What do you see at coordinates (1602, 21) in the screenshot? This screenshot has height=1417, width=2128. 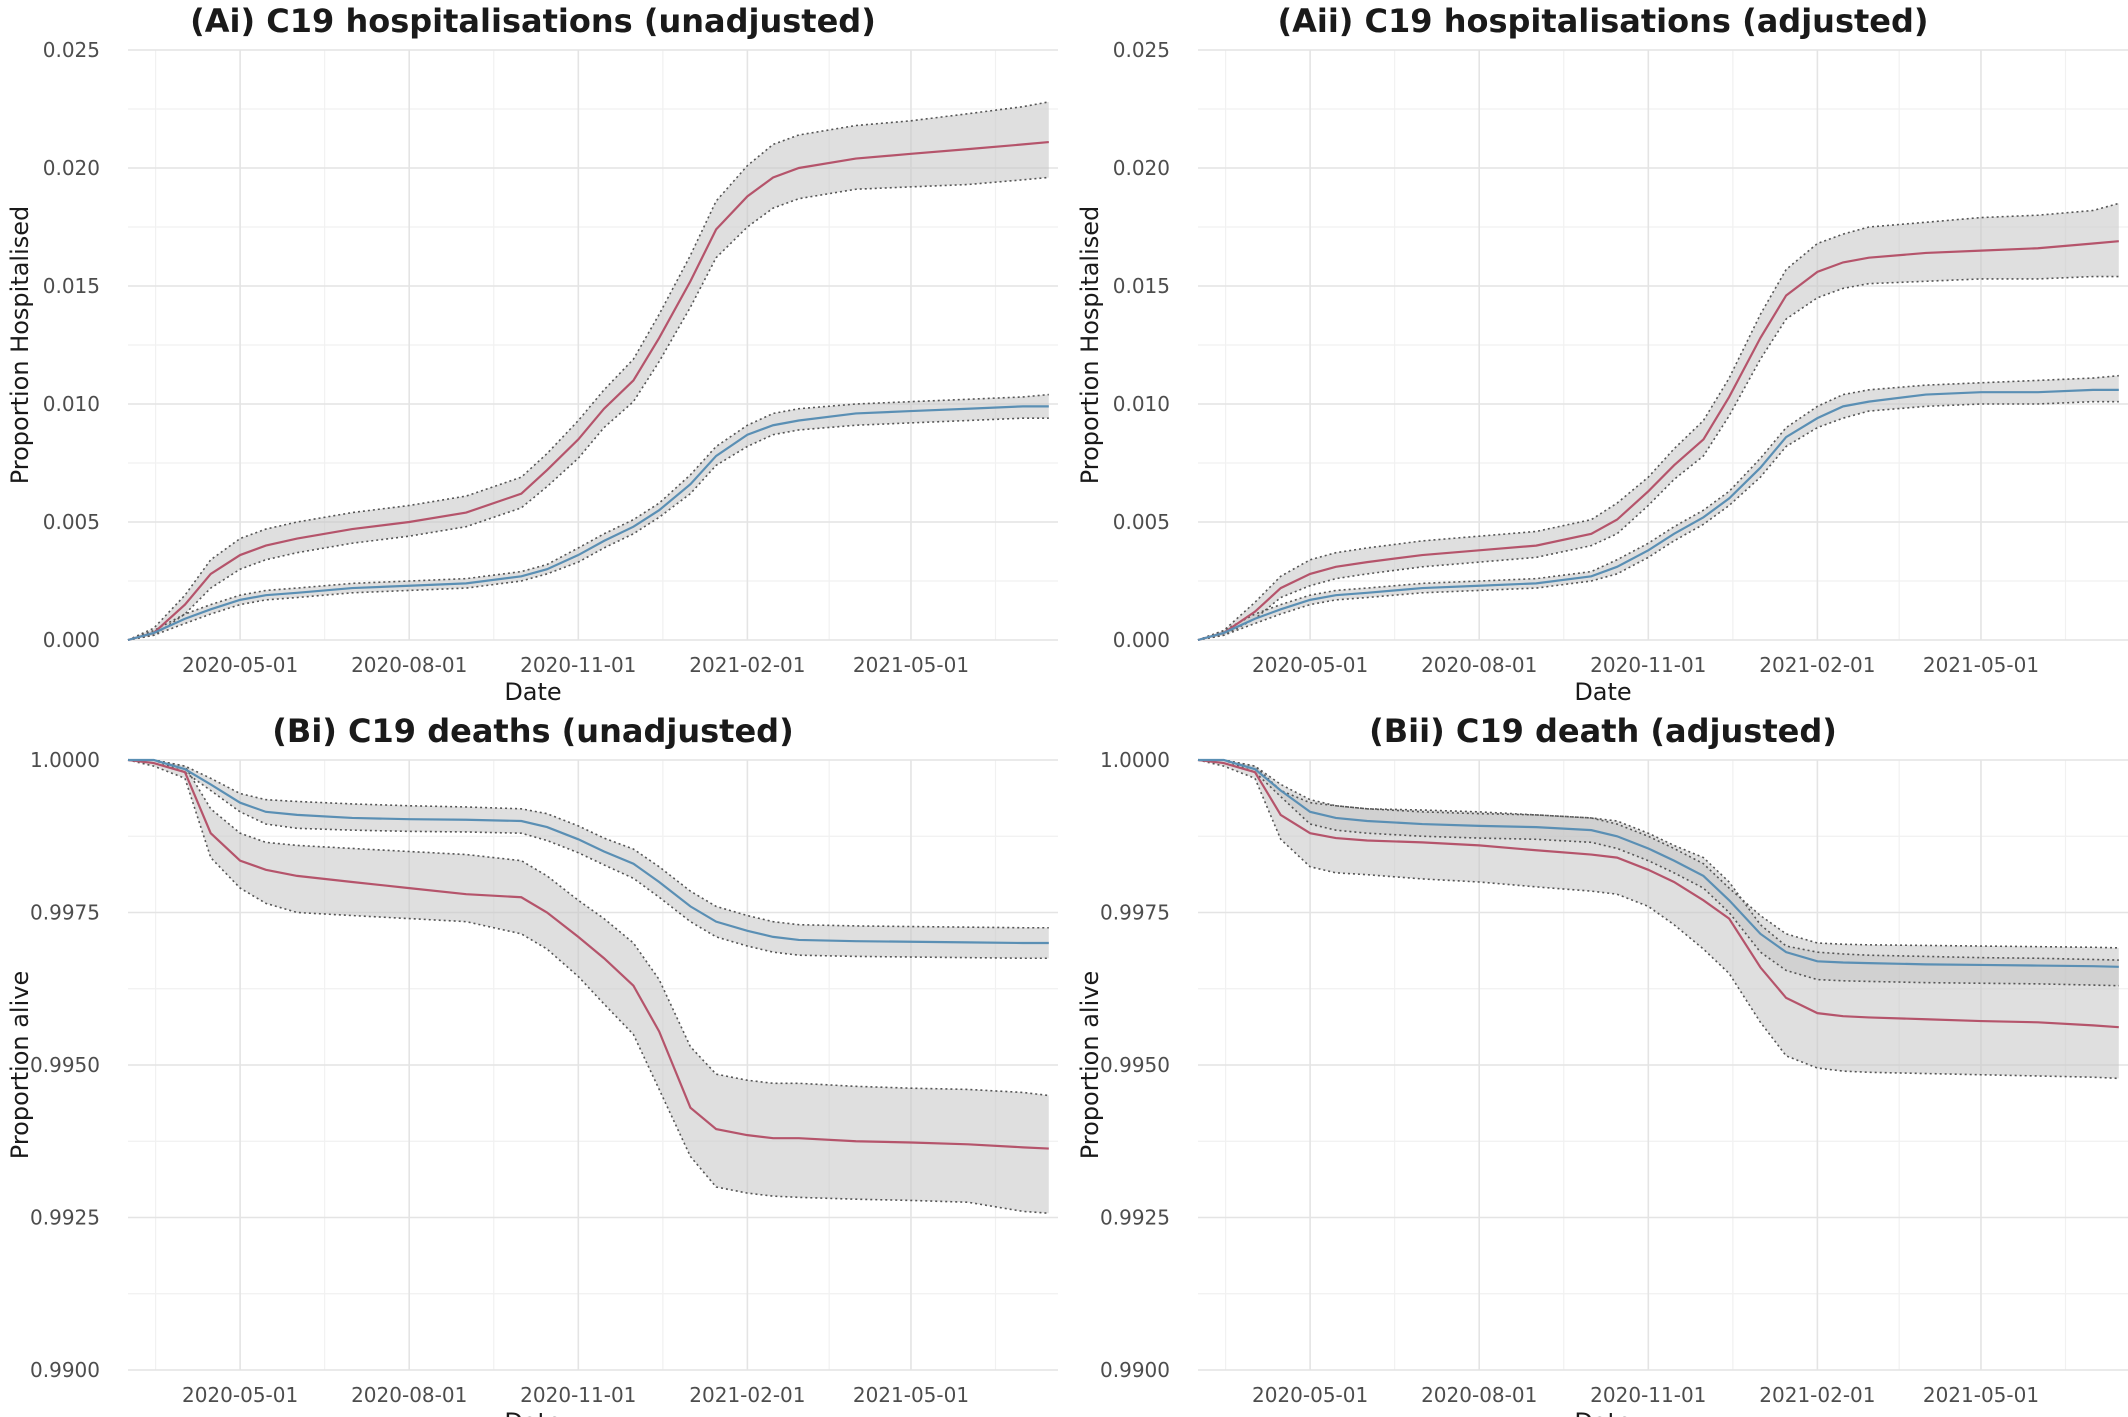 I see `panel-title: (Aii) C19 hospitalisations (adjusted)` at bounding box center [1602, 21].